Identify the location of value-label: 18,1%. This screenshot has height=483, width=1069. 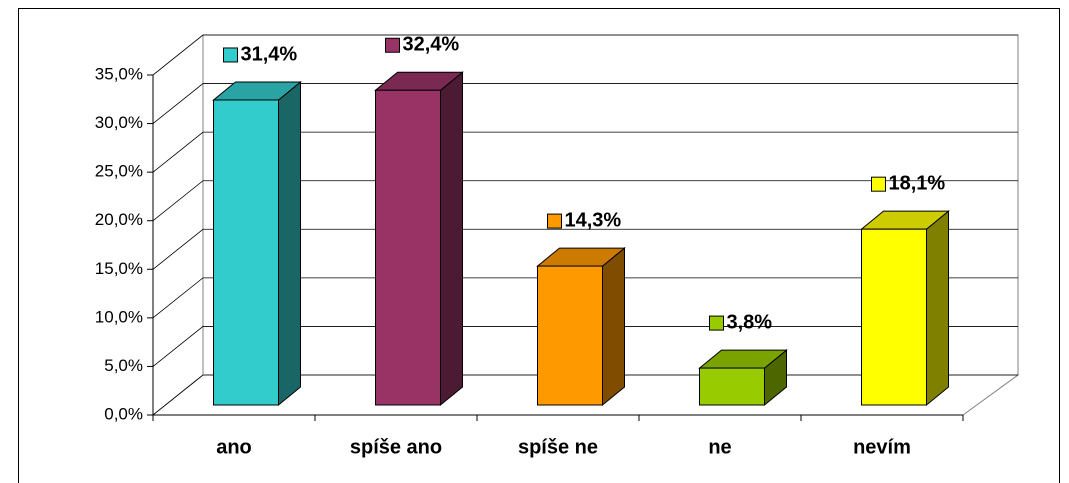
(917, 183).